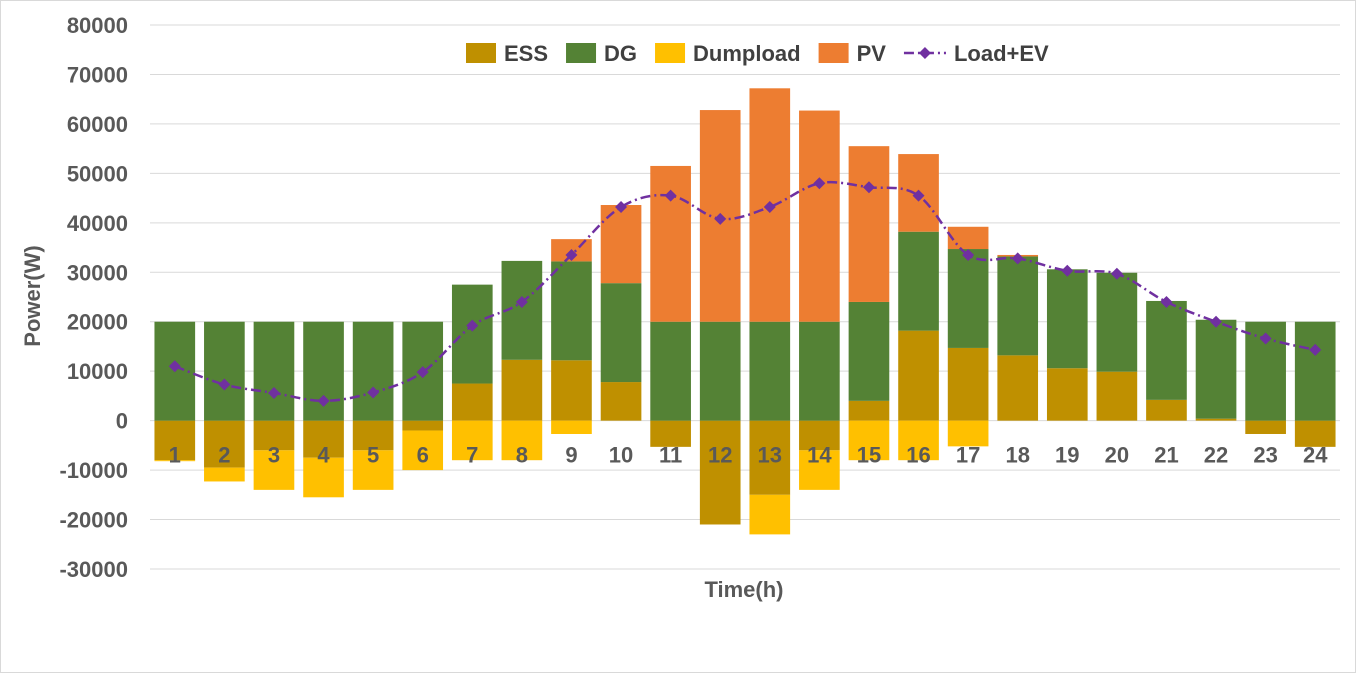 This screenshot has height=673, width=1356. Describe the element at coordinates (97, 173) in the screenshot. I see `y-tick-label: 50000` at that location.